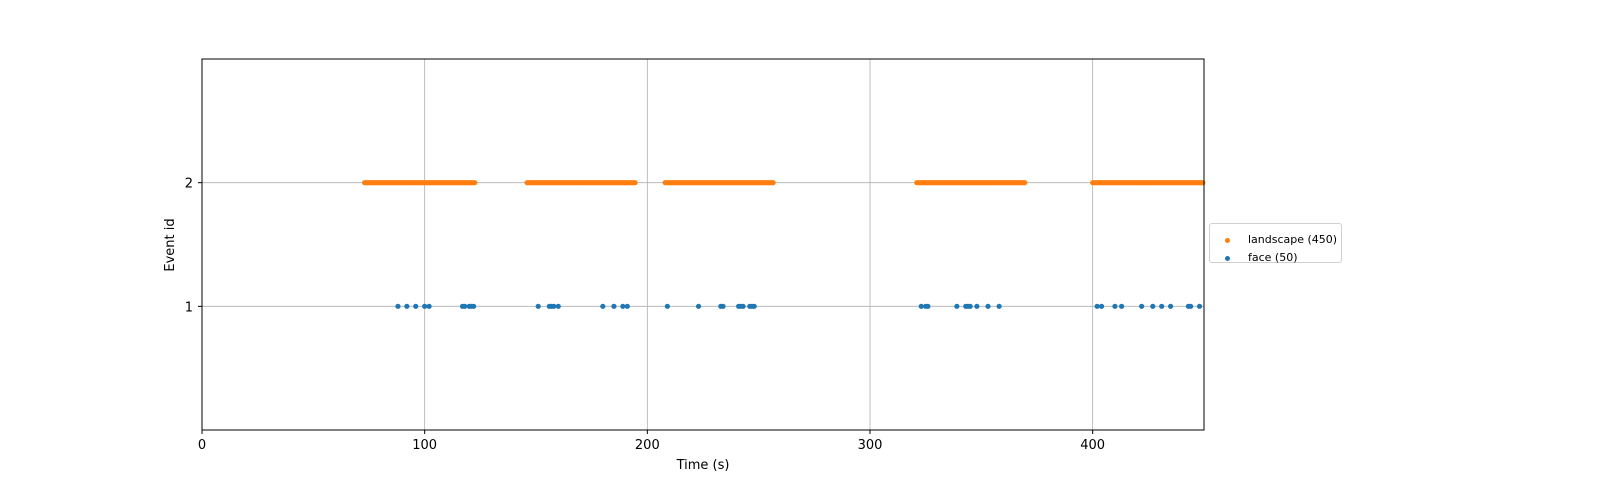 Image resolution: width=1609 pixels, height=480 pixels. Describe the element at coordinates (193, 246) in the screenshot. I see `y-ticks: 12` at that location.